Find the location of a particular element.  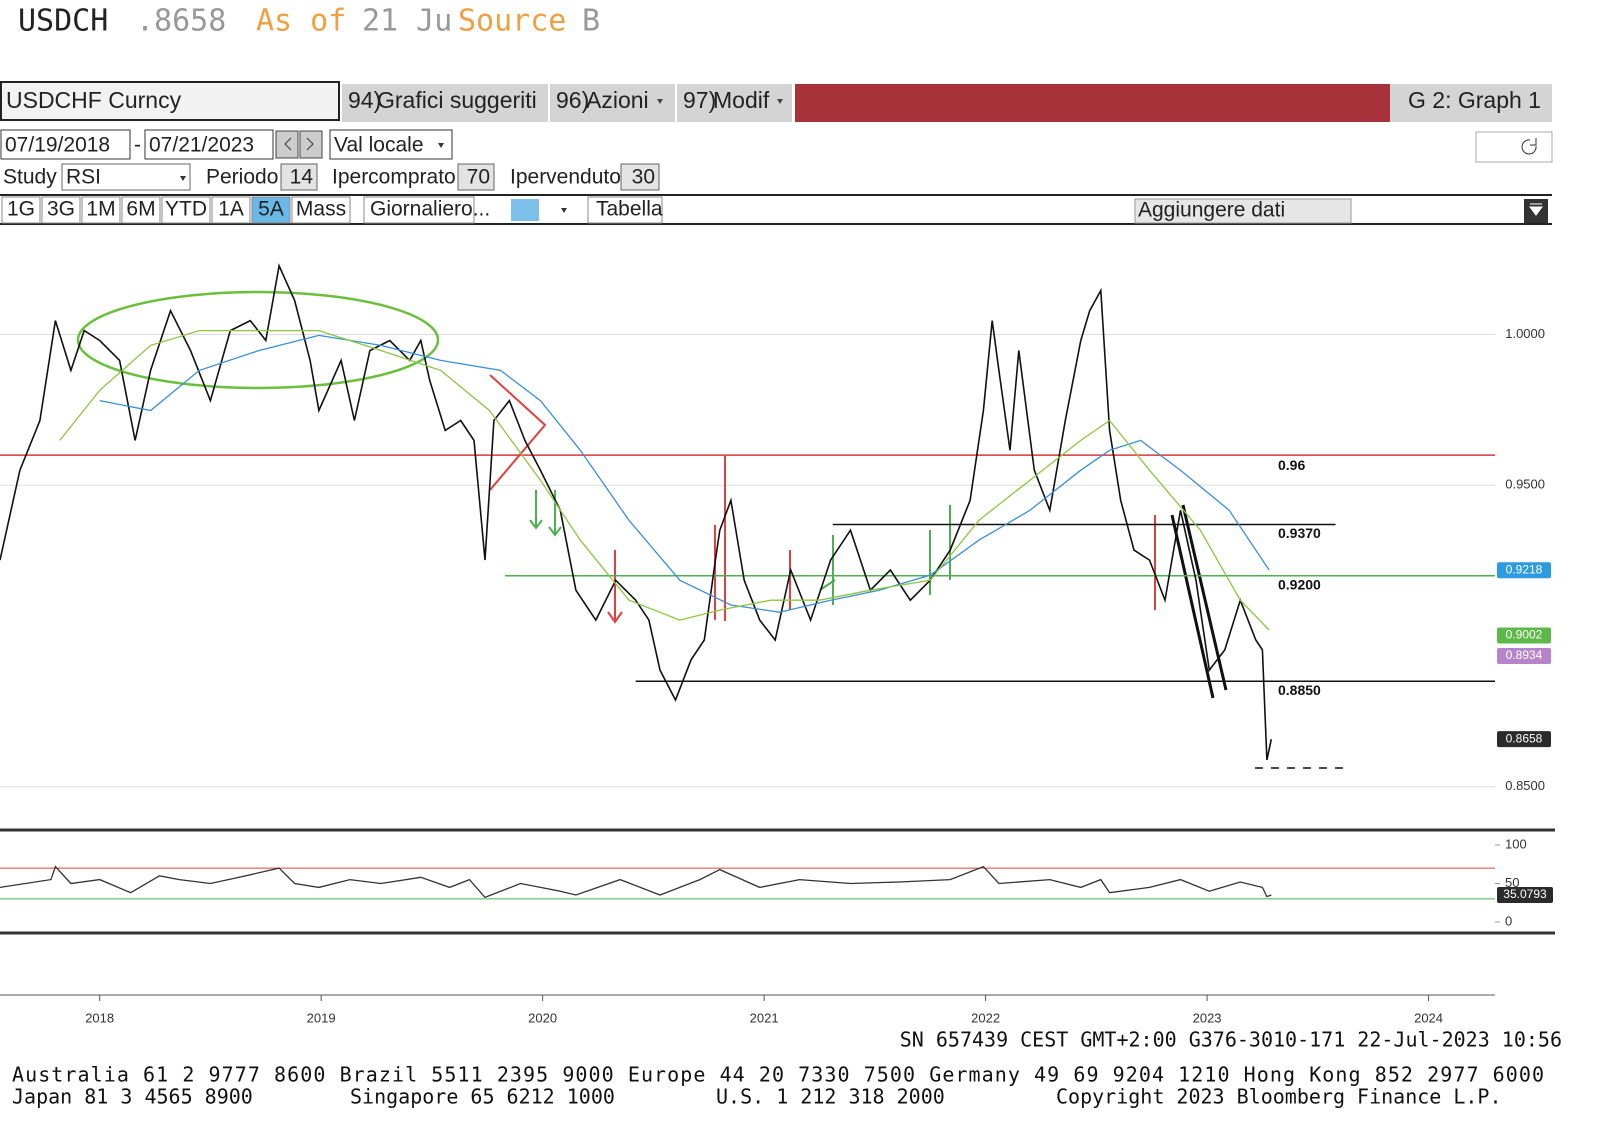

currency-select is located at coordinates (391, 144).